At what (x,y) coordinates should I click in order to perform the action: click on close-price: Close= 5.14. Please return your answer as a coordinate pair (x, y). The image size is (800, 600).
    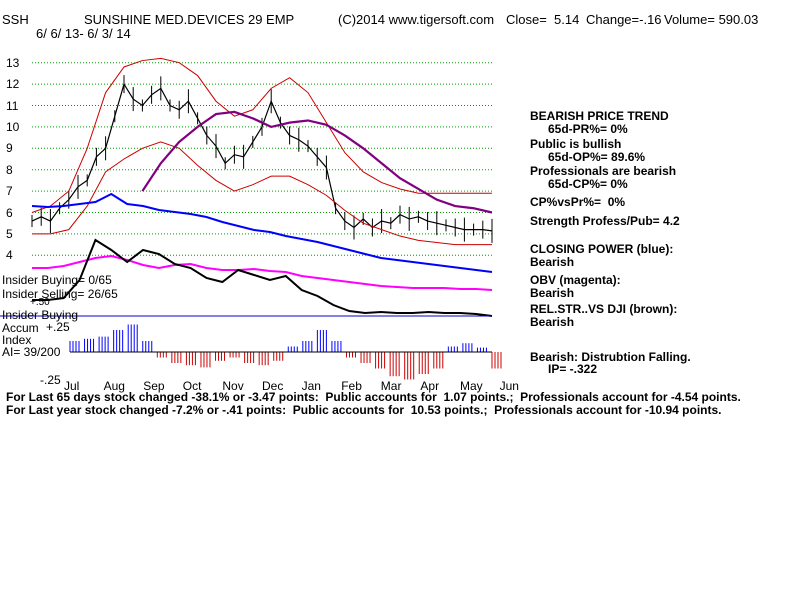
    Looking at the image, I should click on (543, 19).